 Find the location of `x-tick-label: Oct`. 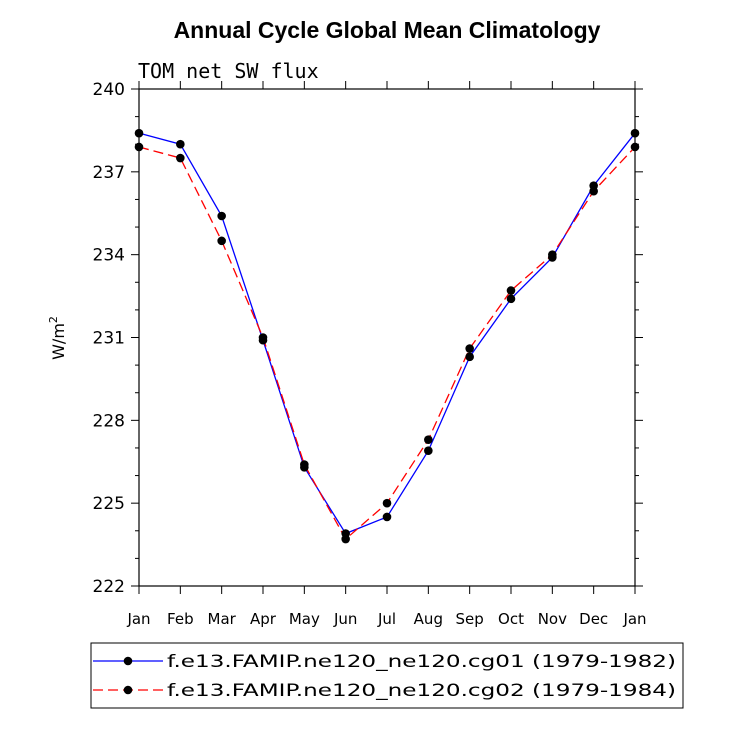

x-tick-label: Oct is located at coordinates (511, 619).